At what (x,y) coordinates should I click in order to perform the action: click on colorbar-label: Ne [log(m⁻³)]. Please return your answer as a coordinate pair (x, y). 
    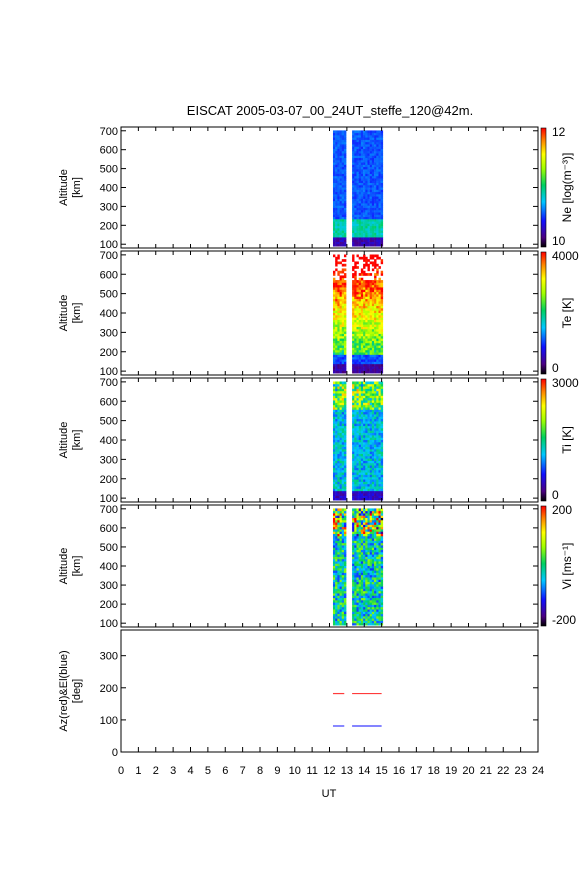
    Looking at the image, I should click on (567, 188).